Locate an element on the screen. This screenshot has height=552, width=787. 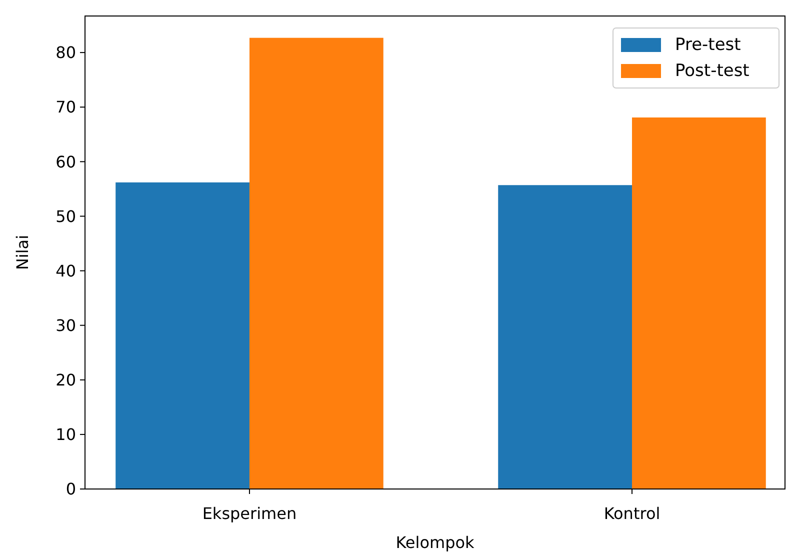
y-axis-title: Nilai is located at coordinates (22, 252).